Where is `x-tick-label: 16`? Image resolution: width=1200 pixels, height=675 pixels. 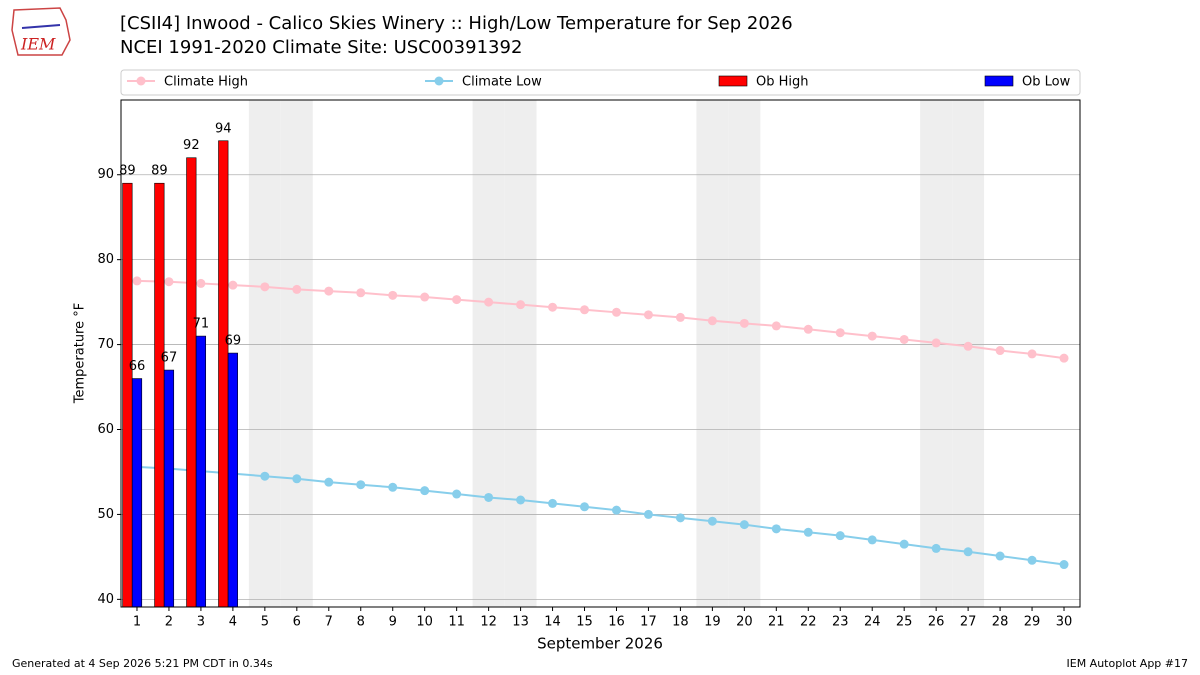
x-tick-label: 16 is located at coordinates (616, 622).